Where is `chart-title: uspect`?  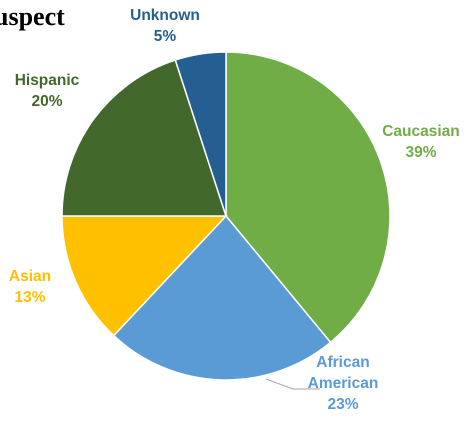 chart-title: uspect is located at coordinates (32, 16).